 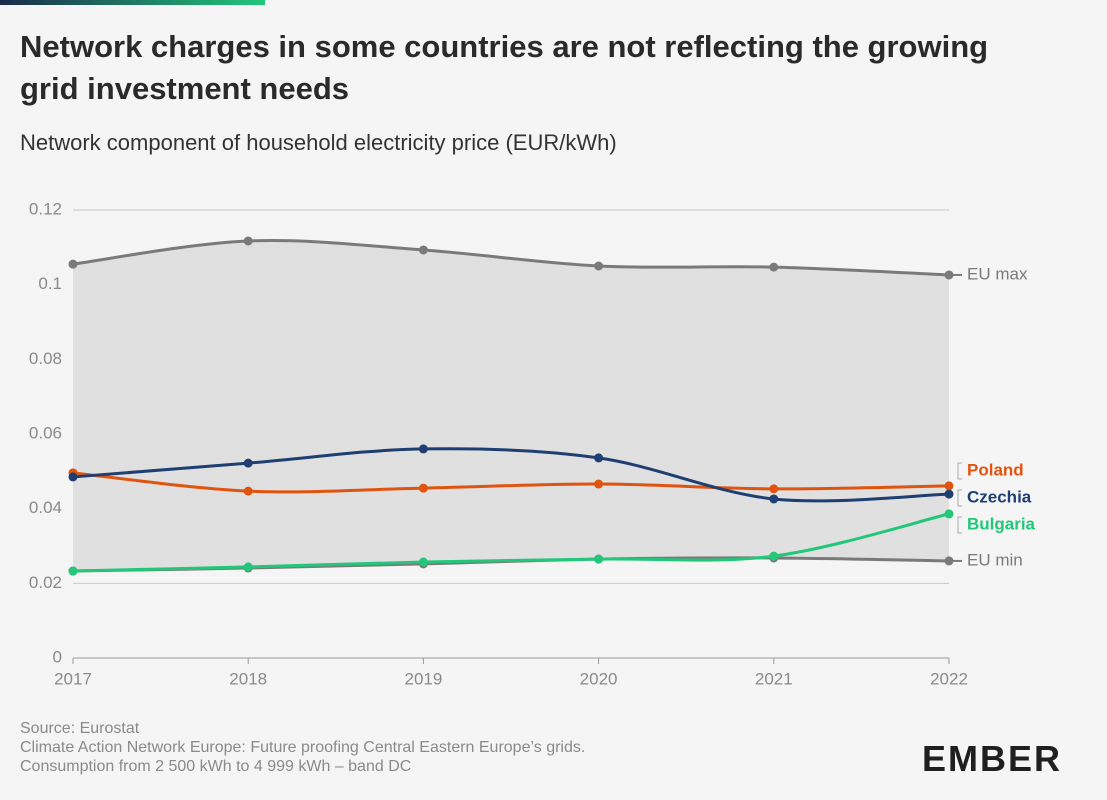 What do you see at coordinates (997, 273) in the screenshot?
I see `series-label: EU max` at bounding box center [997, 273].